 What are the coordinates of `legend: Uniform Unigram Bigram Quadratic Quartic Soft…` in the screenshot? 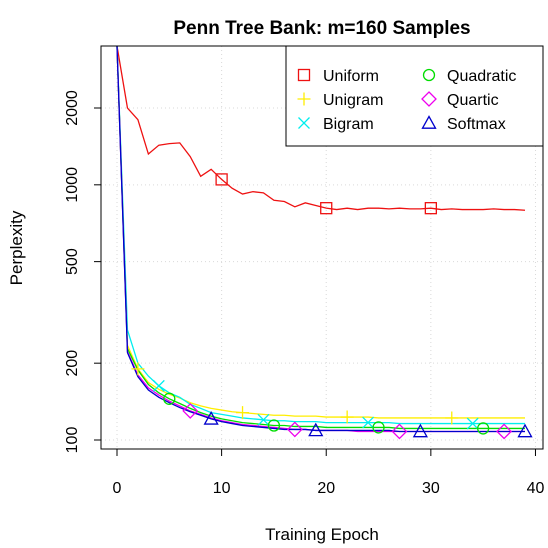 It's located at (414, 96).